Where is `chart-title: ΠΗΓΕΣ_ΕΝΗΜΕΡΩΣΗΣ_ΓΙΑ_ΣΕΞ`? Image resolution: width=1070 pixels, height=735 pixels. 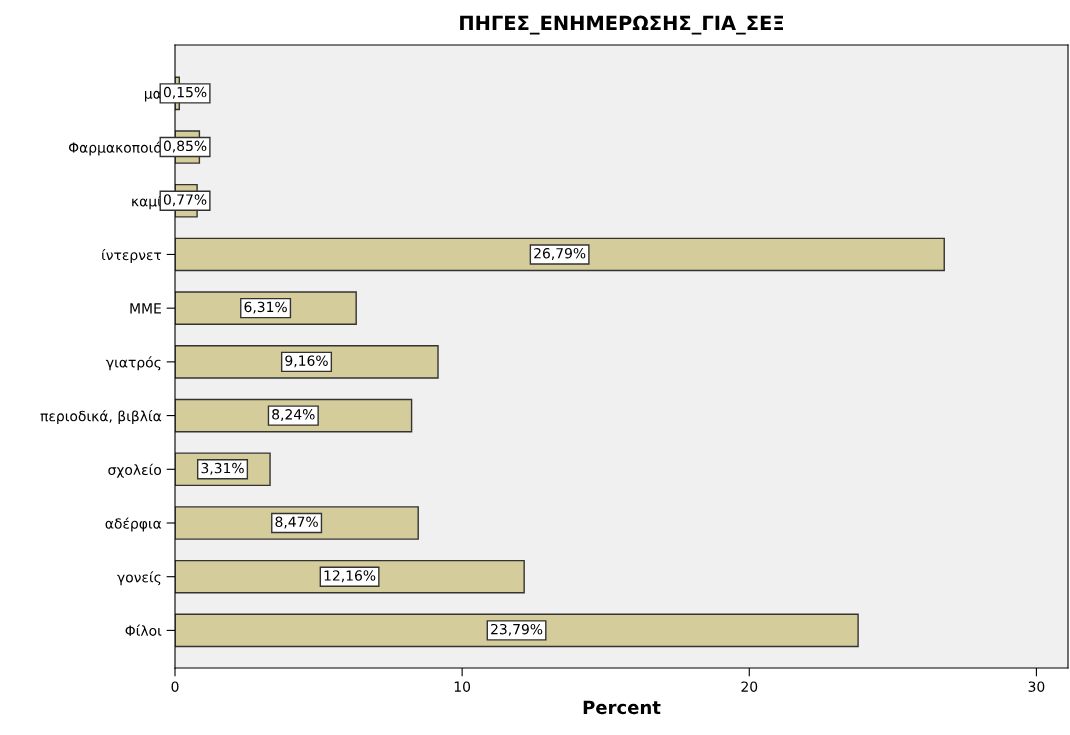 chart-title: ΠΗΓΕΣ_ΕΝΗΜΕΡΩΣΗΣ_ΓΙΑ_ΣΕΞ is located at coordinates (621, 25).